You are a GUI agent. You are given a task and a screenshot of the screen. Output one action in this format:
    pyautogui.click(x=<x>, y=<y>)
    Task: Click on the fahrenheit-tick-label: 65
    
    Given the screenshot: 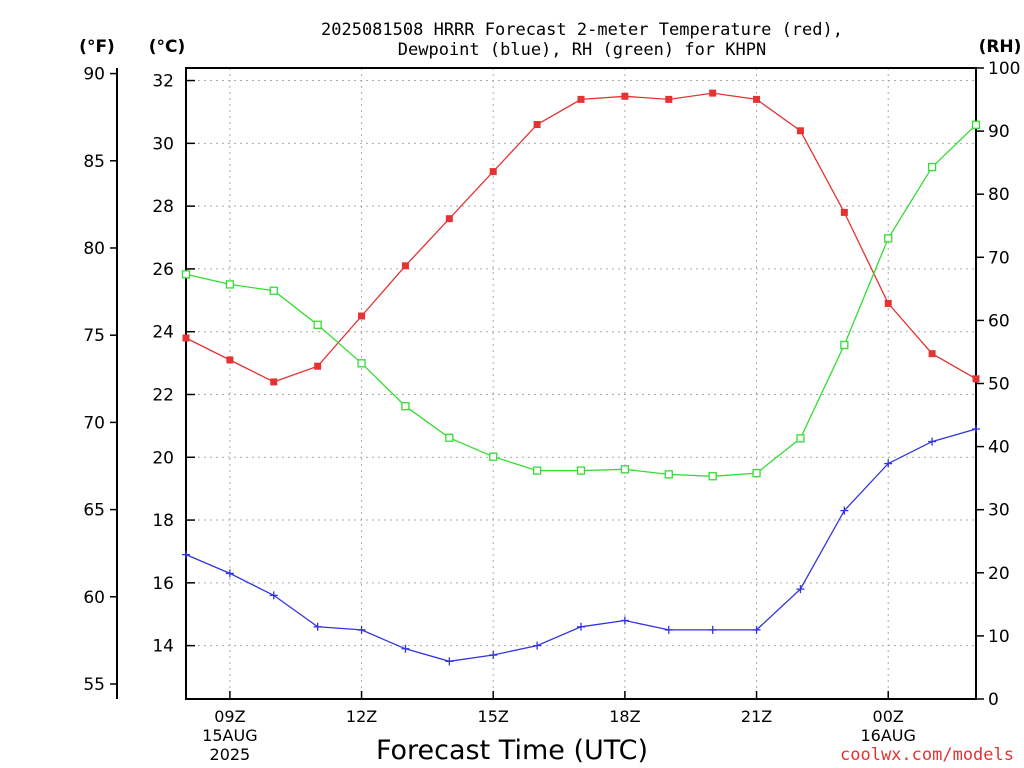 What is the action you would take?
    pyautogui.click(x=94, y=511)
    